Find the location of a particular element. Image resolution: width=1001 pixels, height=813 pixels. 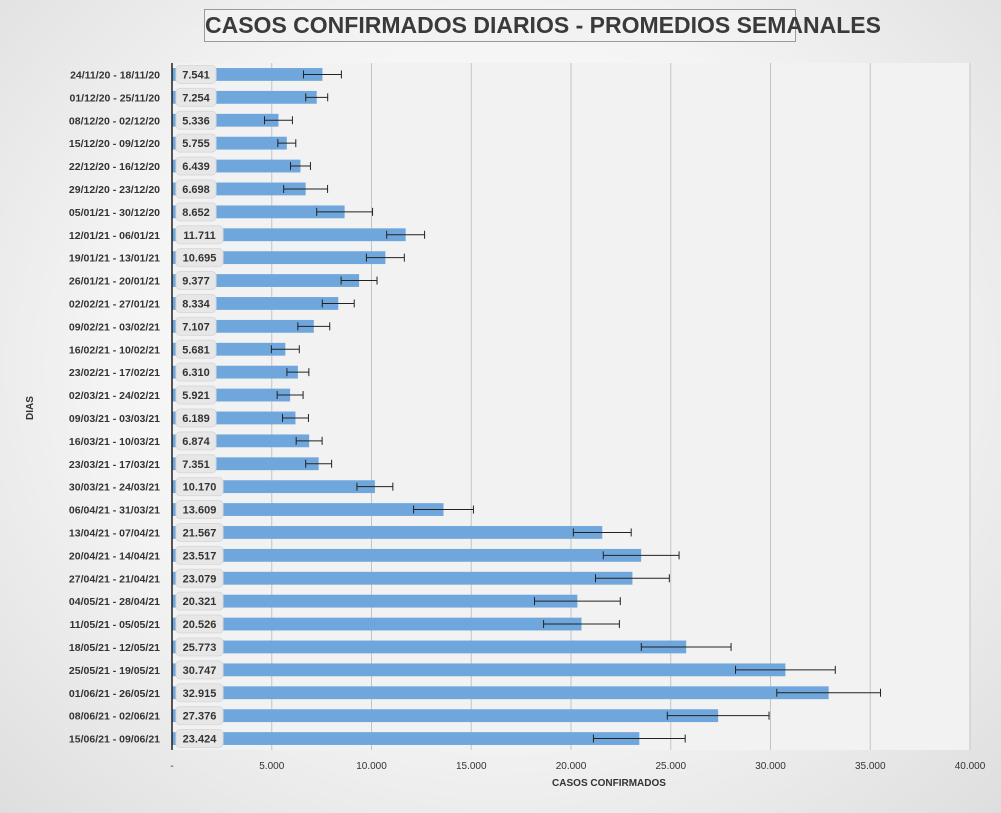

category-label: 22/12/20 - 16/12/20 is located at coordinates (114, 167).